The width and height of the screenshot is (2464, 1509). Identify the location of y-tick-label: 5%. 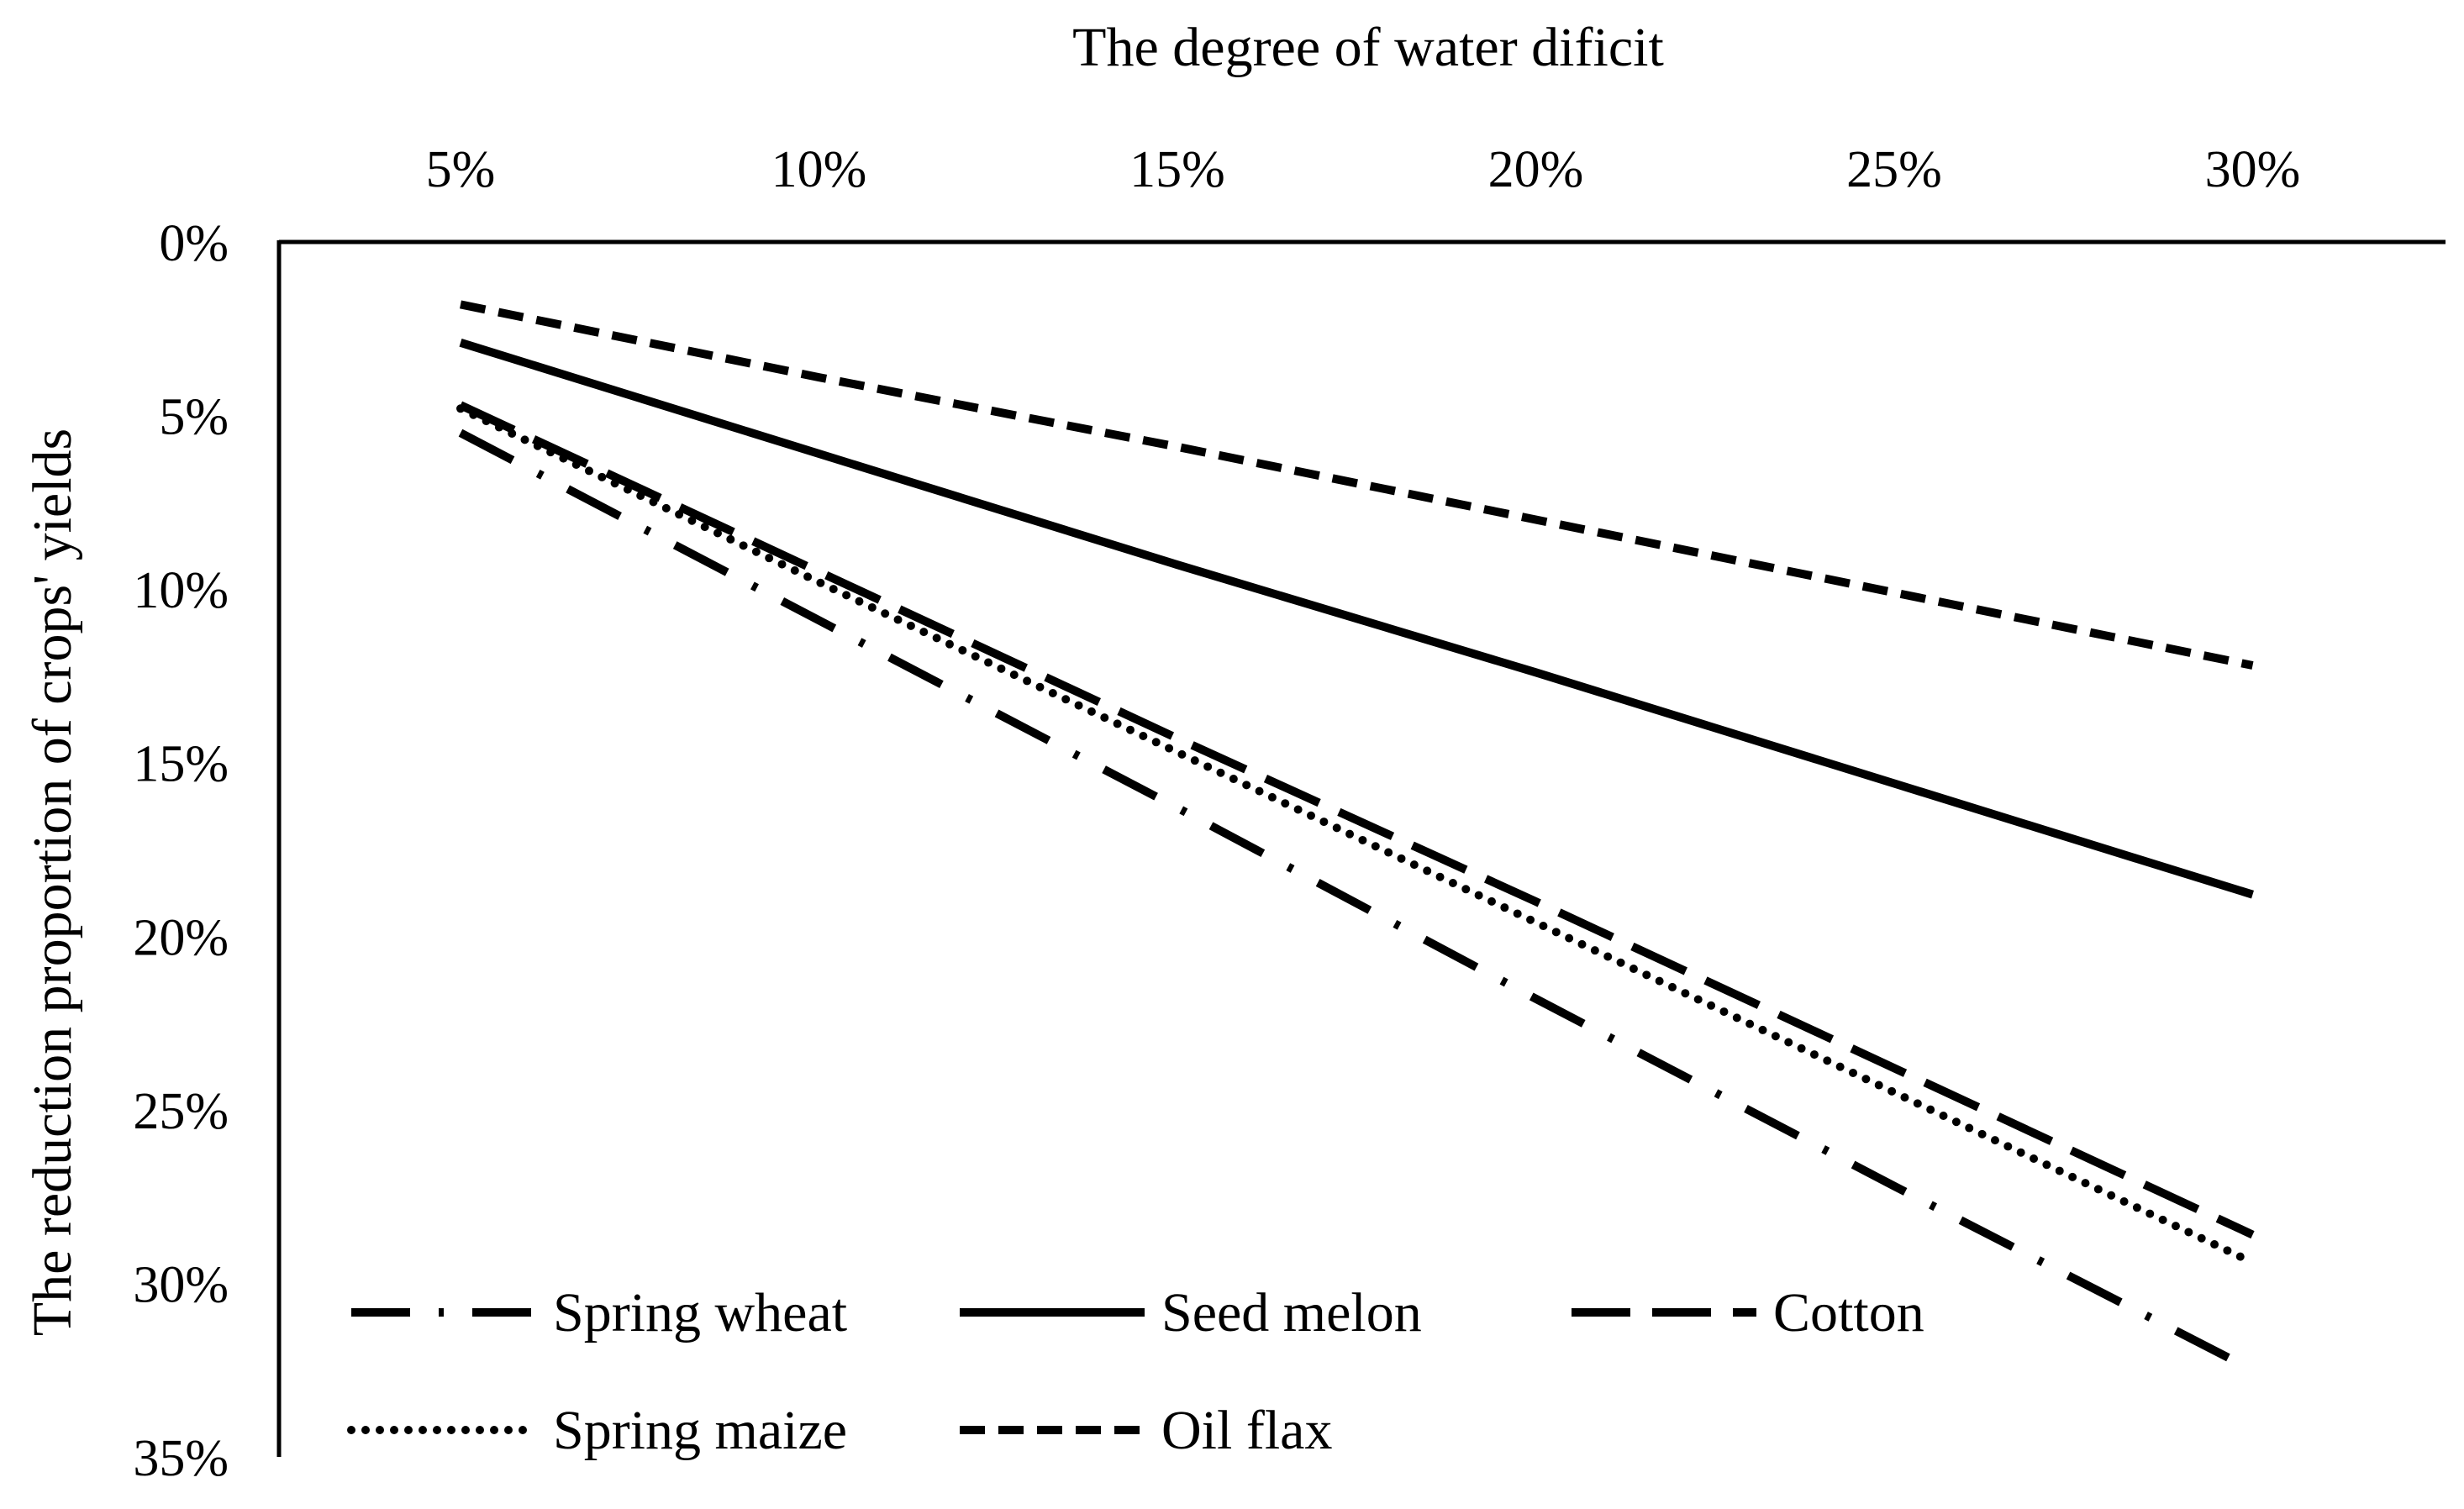
(194, 417).